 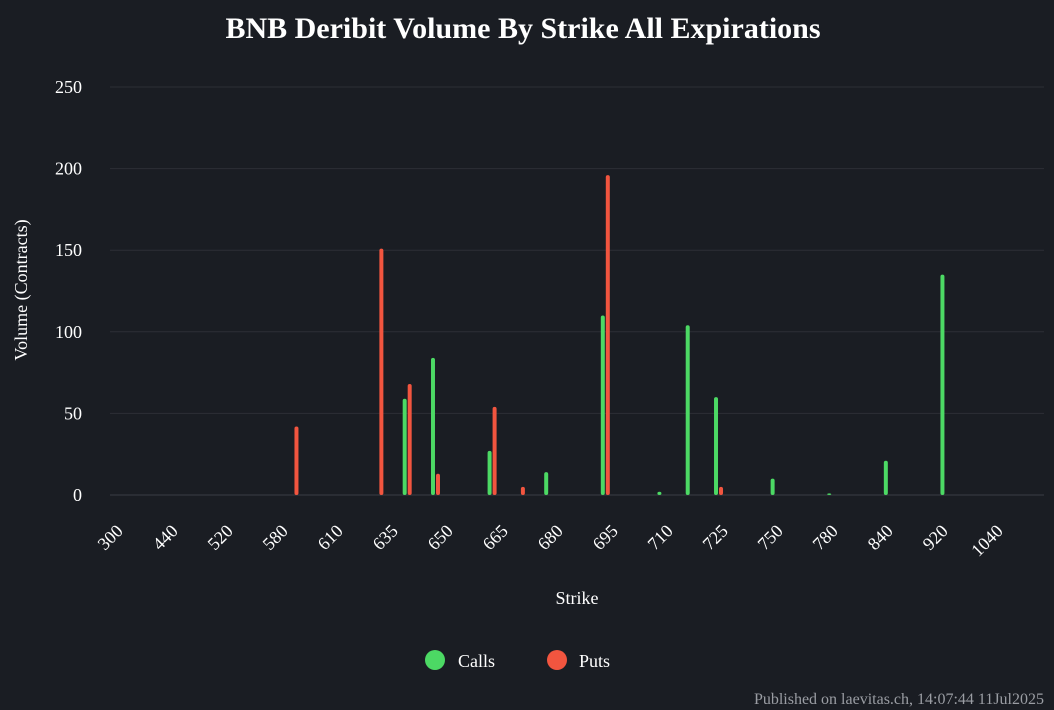 I want to click on x-tick-label: 920, so click(x=935, y=537).